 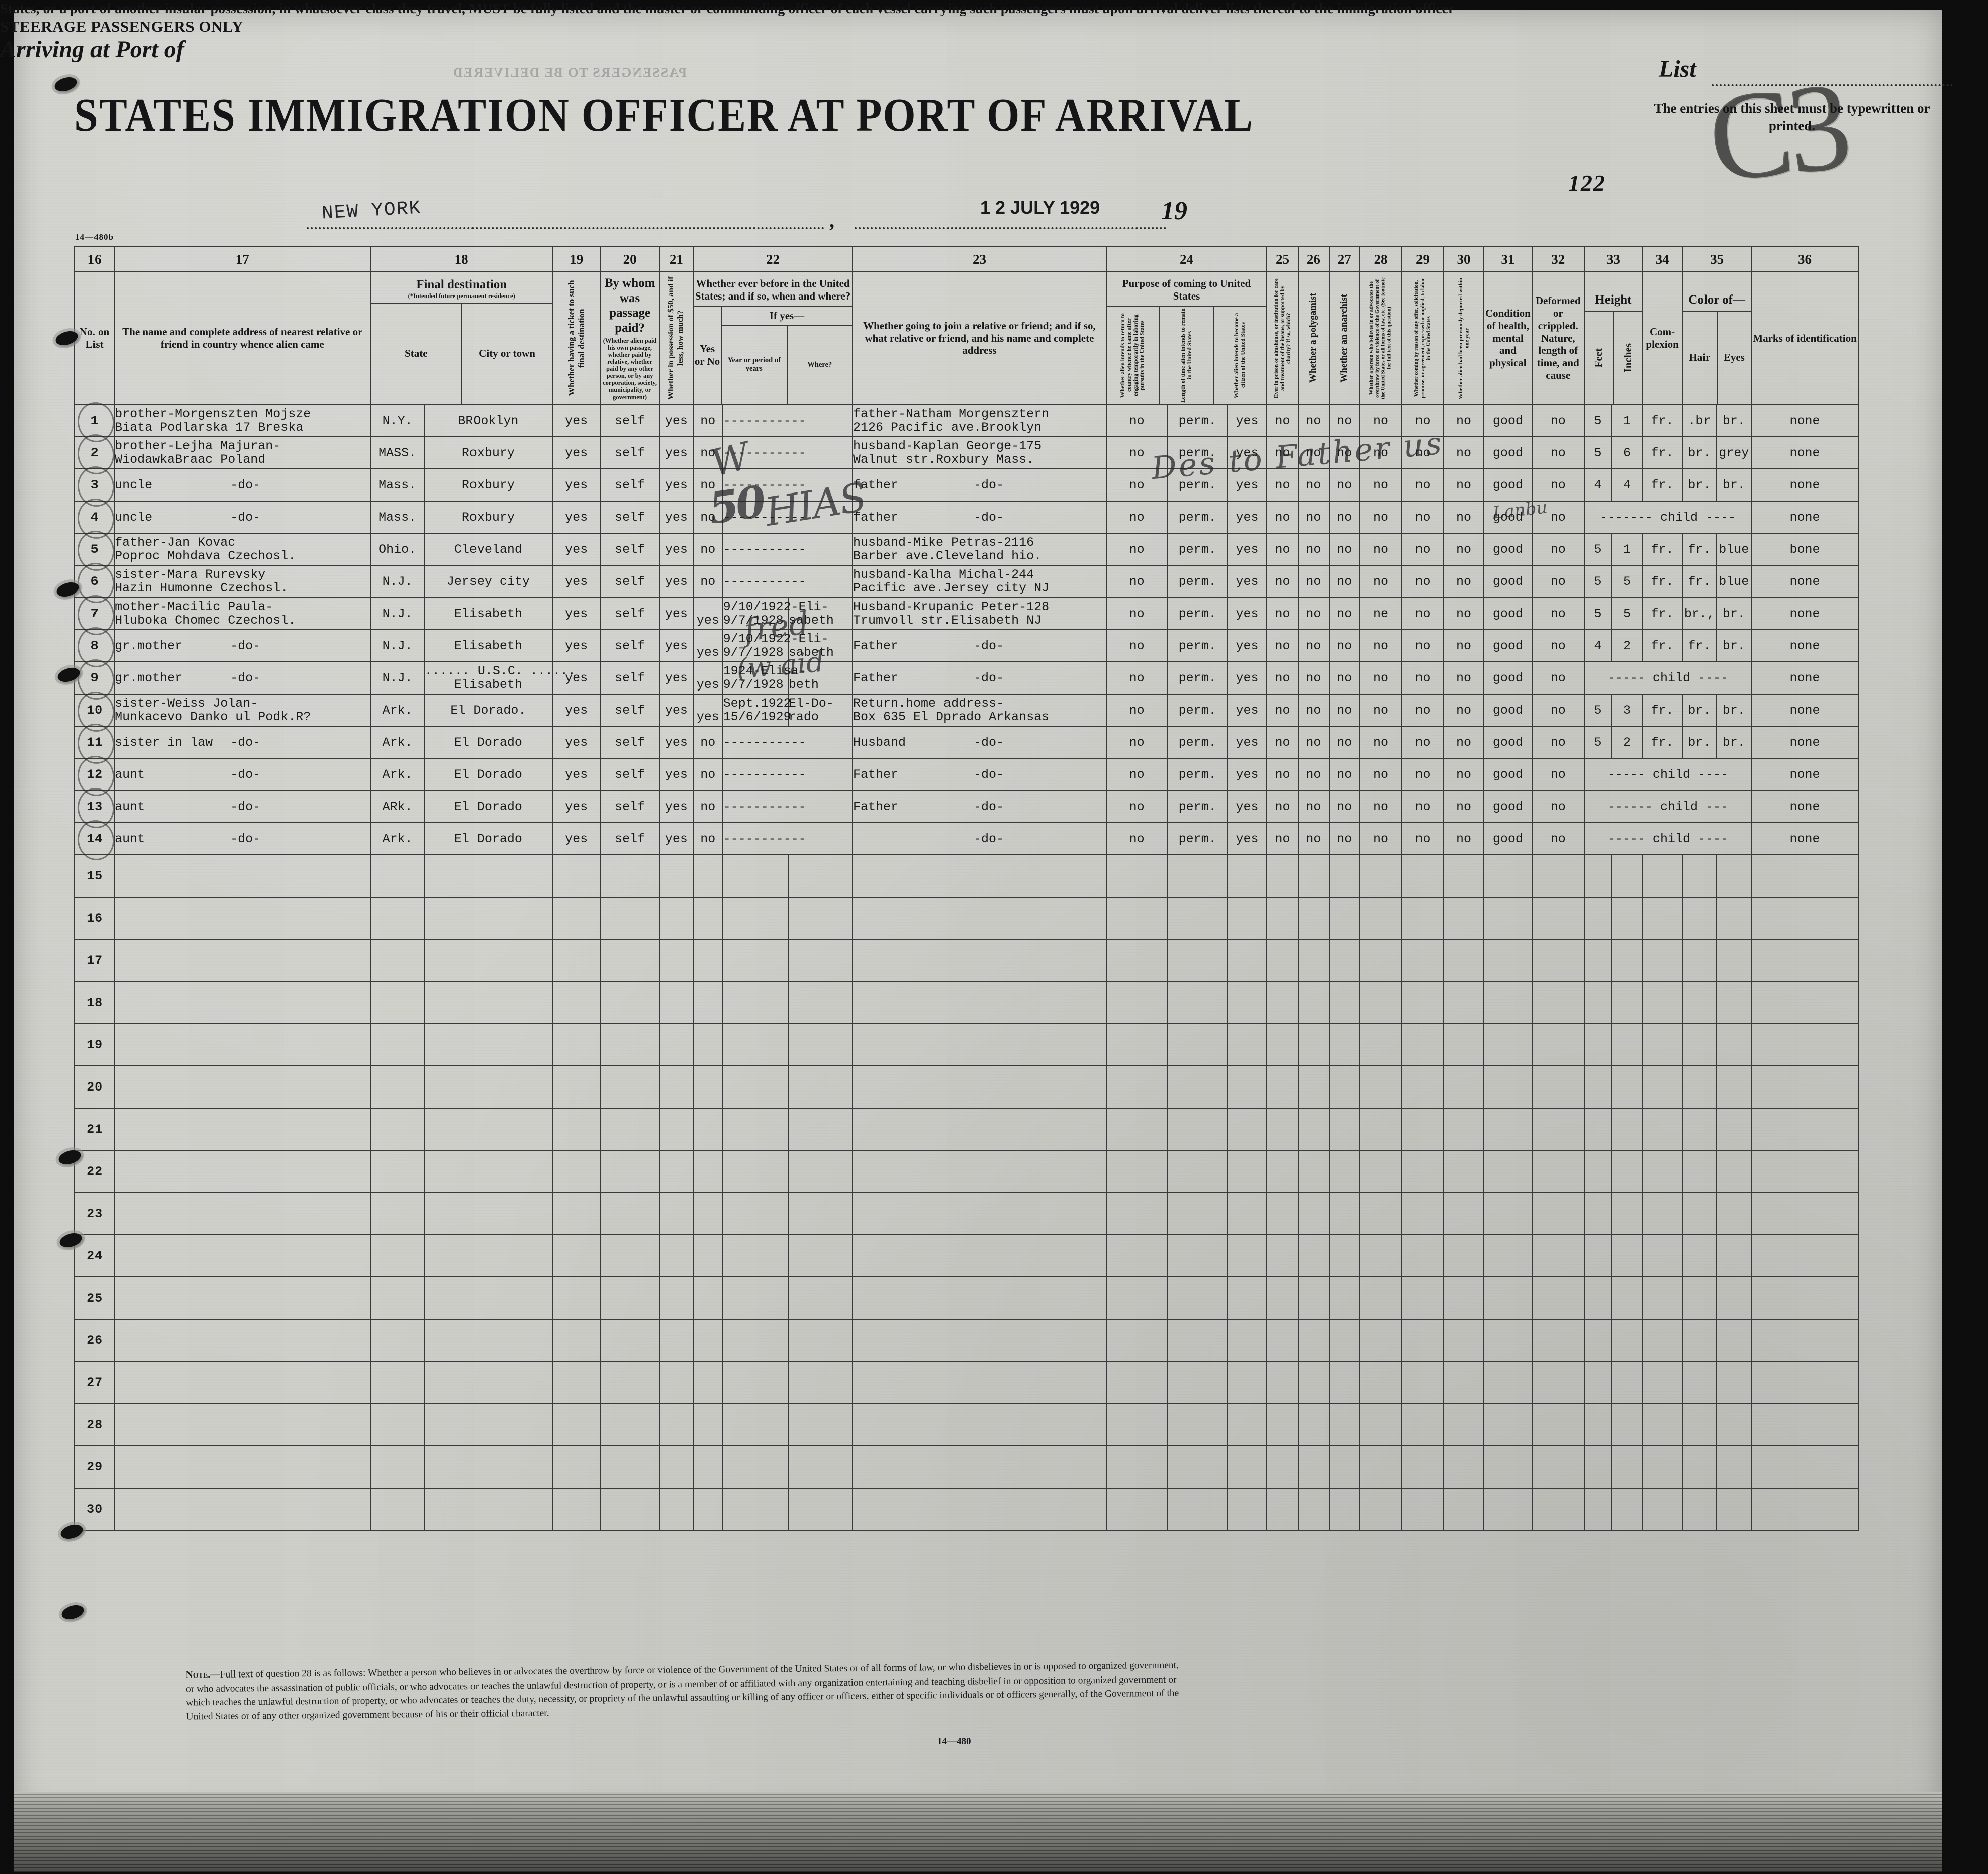 I want to click on colnum-36: 36, so click(x=1805, y=259).